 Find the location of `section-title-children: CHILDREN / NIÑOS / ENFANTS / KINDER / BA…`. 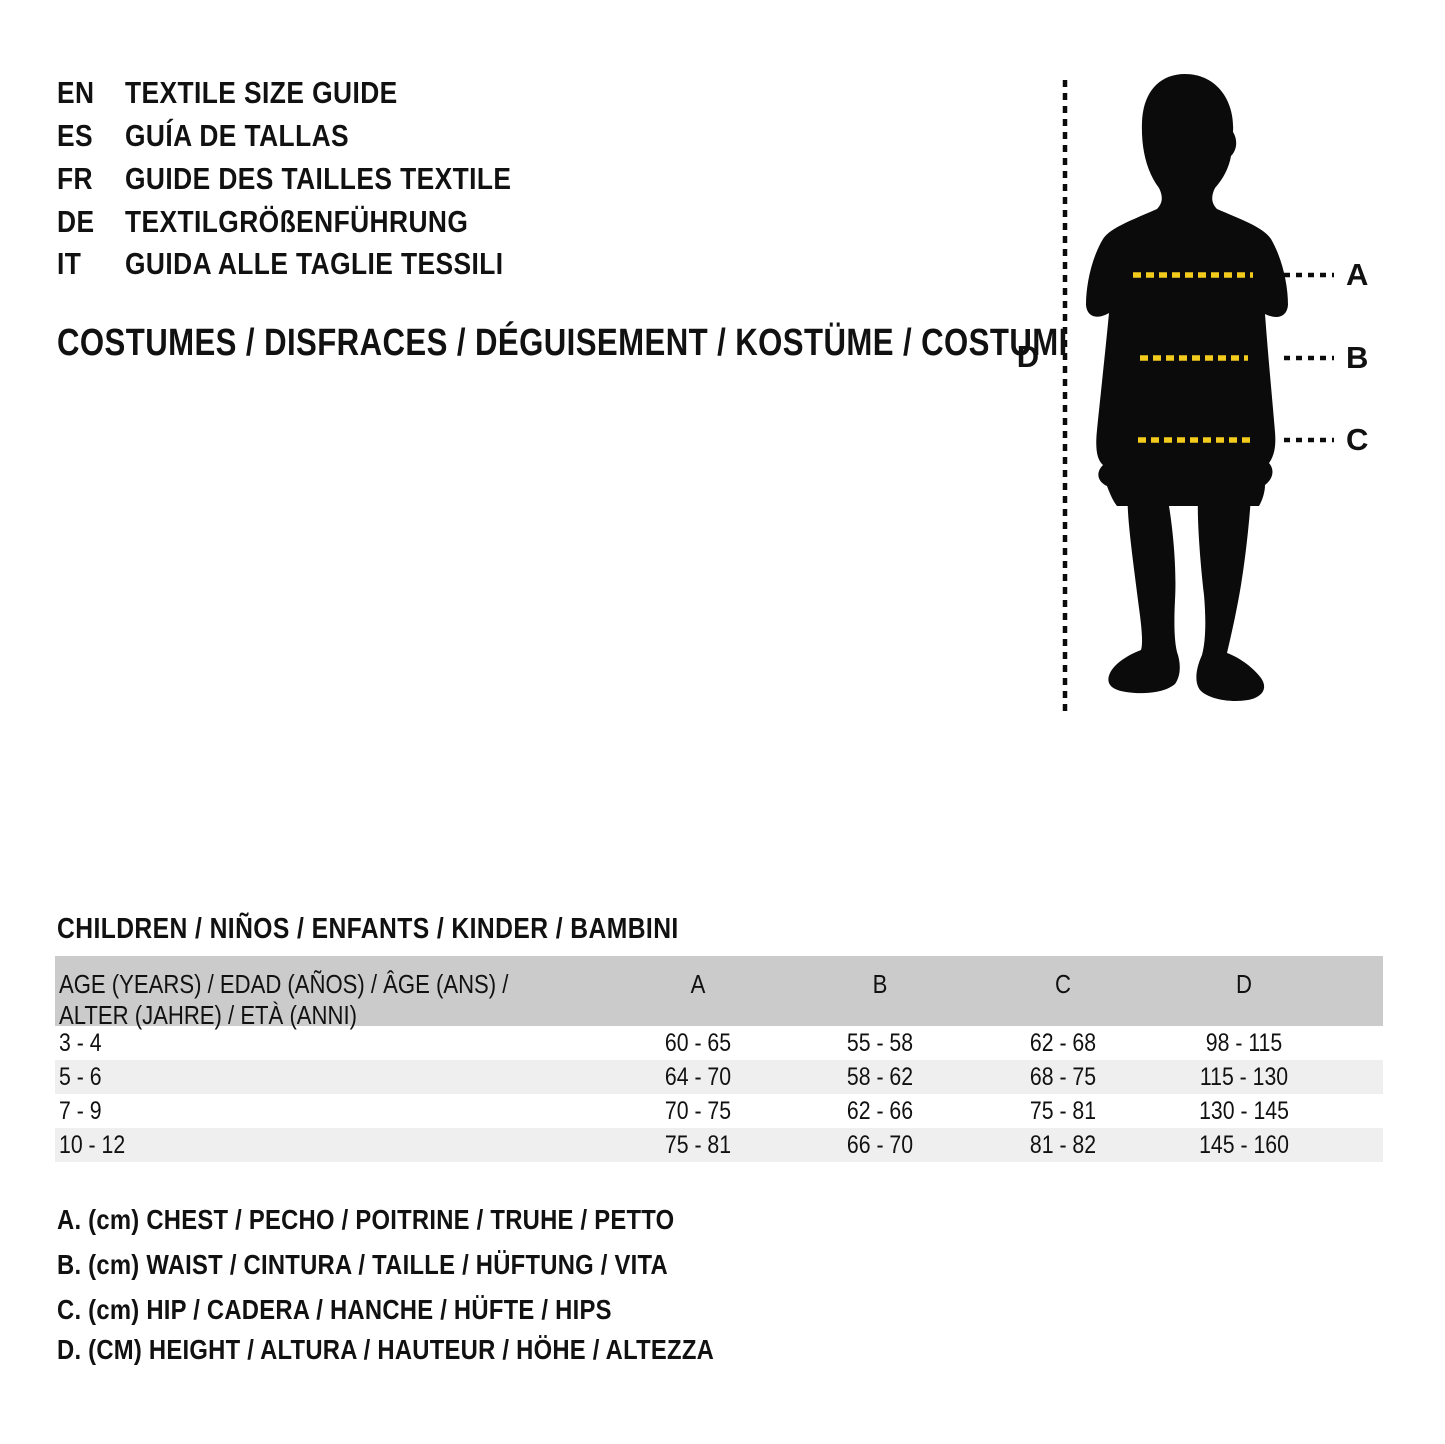

section-title-children: CHILDREN / NIÑOS / ENFANTS / KINDER / BA… is located at coordinates (368, 929).